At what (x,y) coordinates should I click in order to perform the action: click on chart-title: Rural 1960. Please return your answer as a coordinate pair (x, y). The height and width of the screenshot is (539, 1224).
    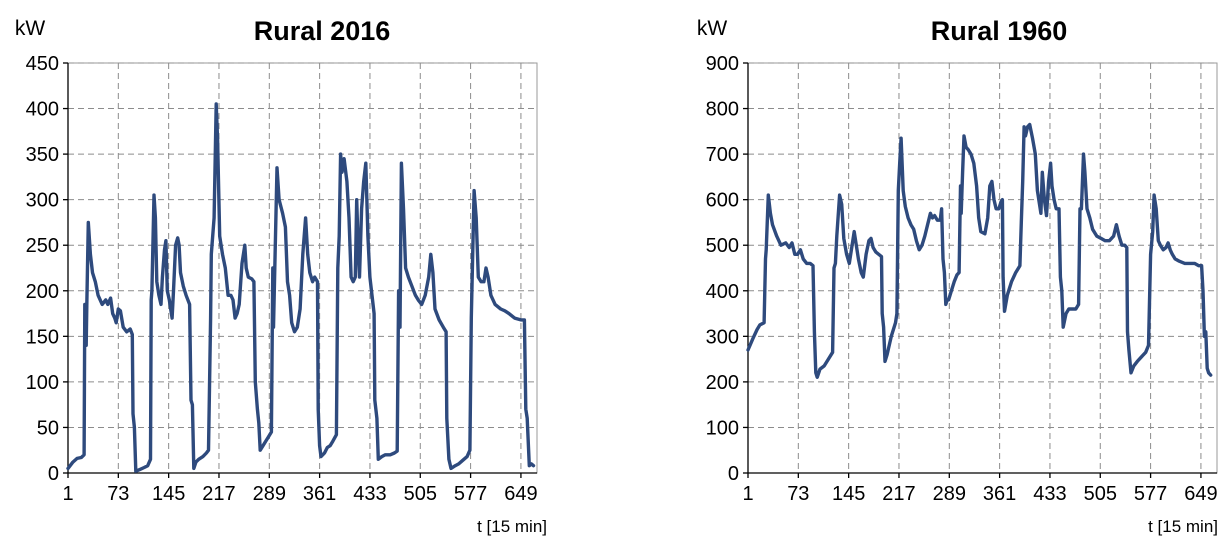
    Looking at the image, I should click on (999, 31).